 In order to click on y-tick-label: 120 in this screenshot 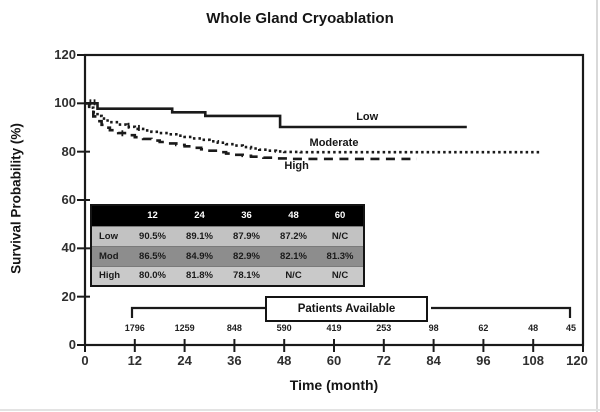, I will do `click(65, 54)`.